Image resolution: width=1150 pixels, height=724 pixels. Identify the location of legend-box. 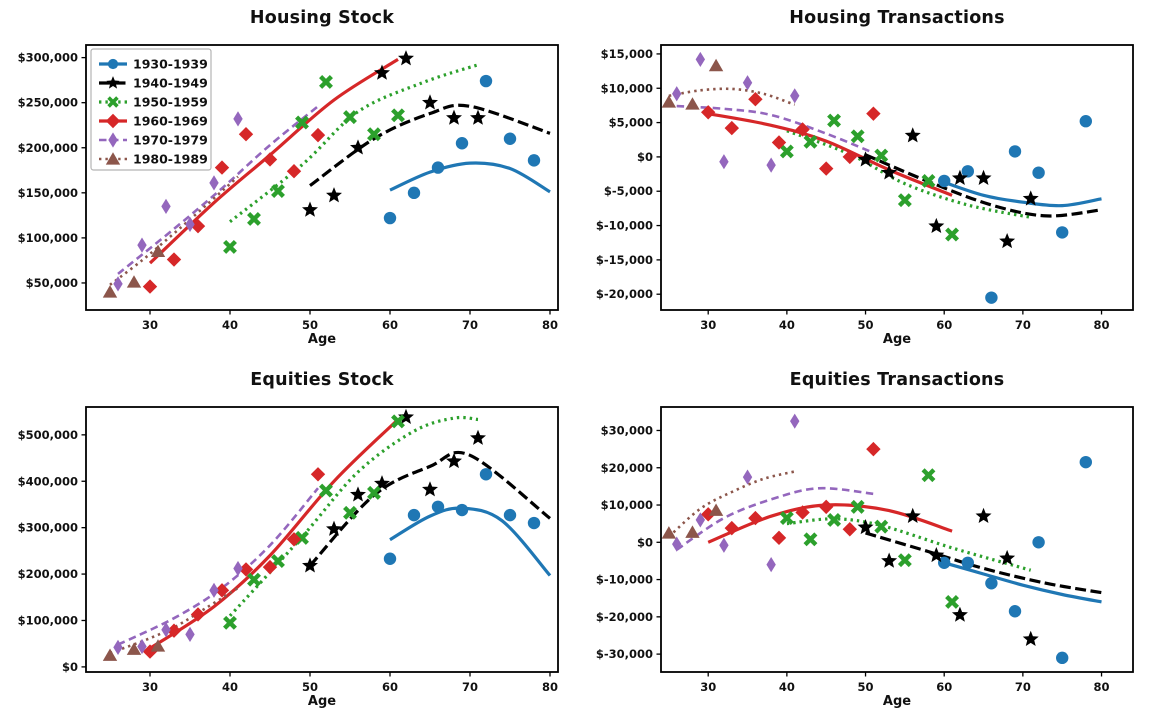
(151, 109).